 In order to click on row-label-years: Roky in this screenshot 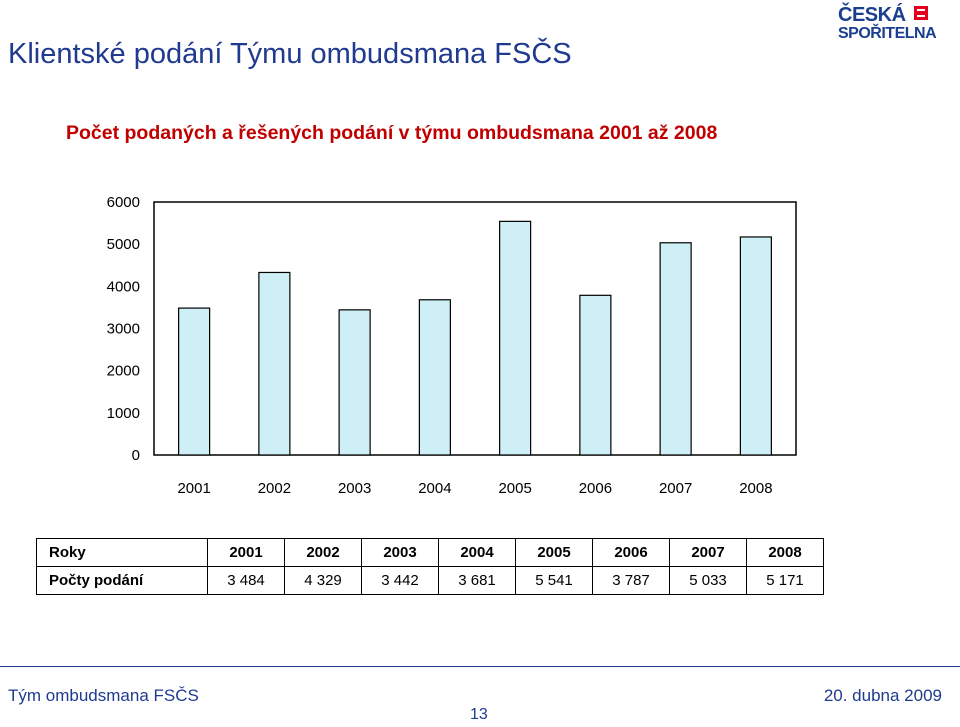, I will do `click(122, 552)`.